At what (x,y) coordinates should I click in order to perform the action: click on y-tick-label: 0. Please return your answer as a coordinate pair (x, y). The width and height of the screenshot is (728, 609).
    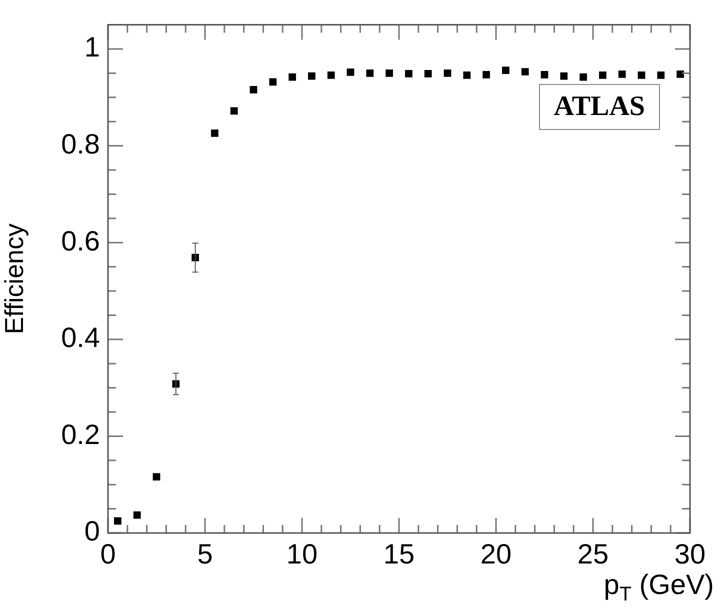
    Looking at the image, I should click on (92, 531).